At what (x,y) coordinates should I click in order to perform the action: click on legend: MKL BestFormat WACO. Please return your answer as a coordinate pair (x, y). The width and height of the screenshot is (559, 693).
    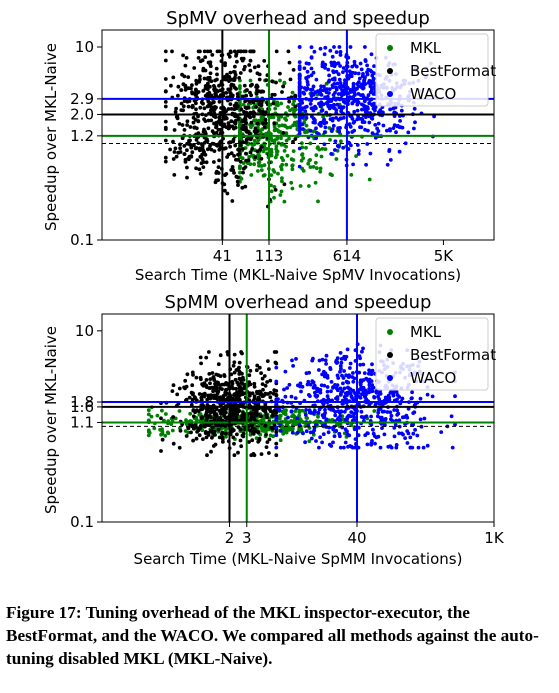
    Looking at the image, I should click on (435, 70).